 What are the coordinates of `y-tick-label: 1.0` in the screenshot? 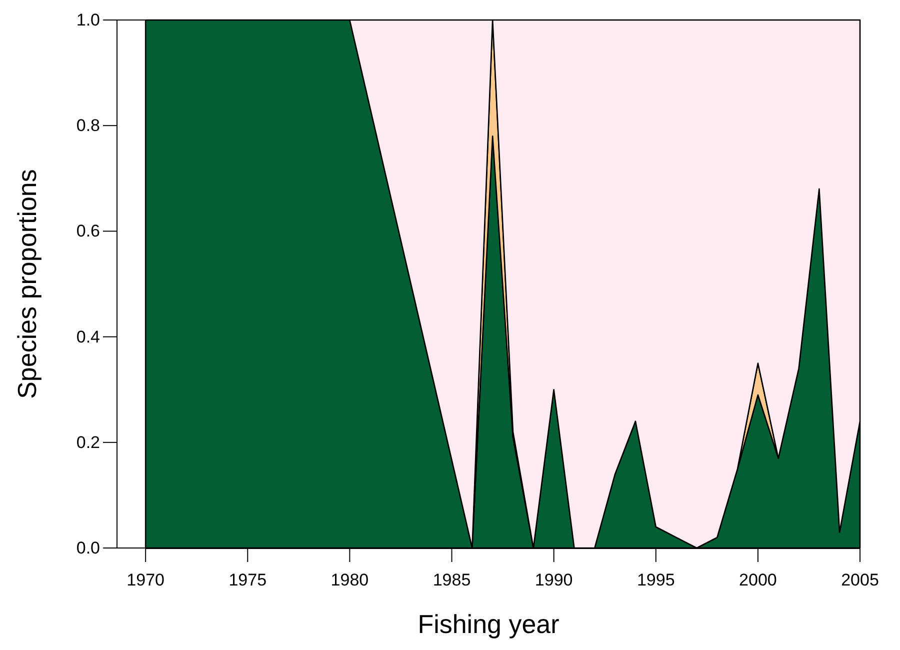 It's located at (88, 20).